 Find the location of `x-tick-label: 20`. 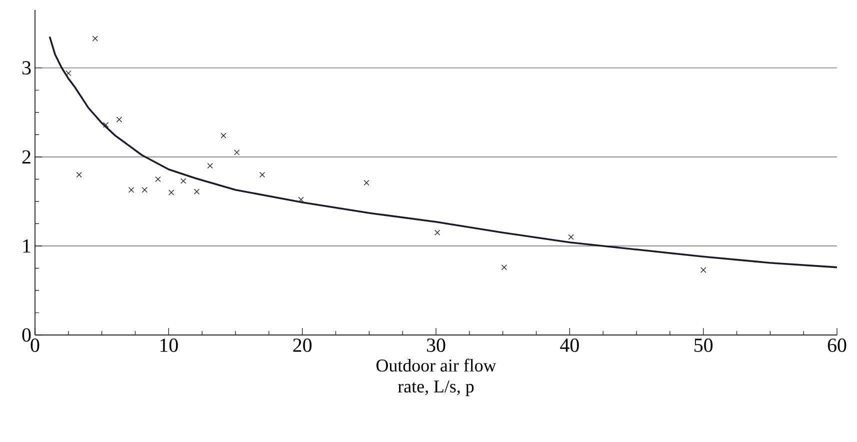

x-tick-label: 20 is located at coordinates (302, 345).